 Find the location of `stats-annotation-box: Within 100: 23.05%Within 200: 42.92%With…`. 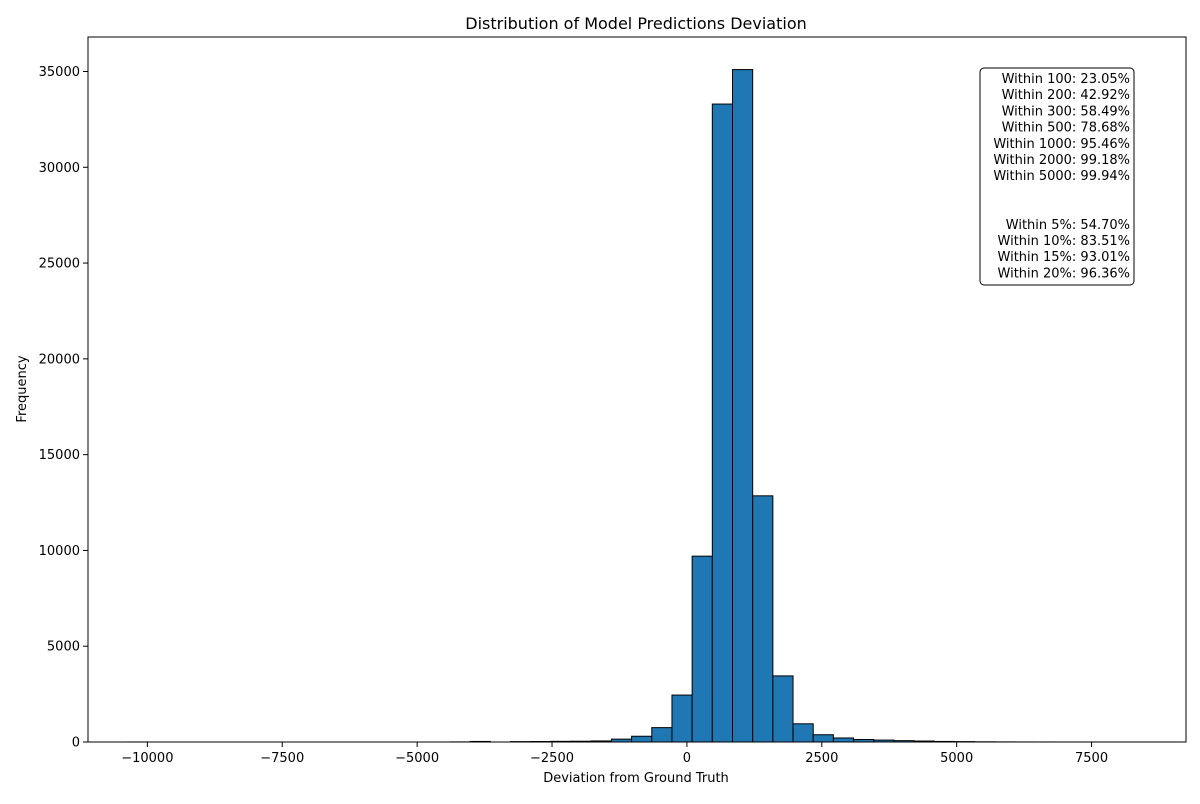

stats-annotation-box: Within 100: 23.05%Within 200: 42.92%With… is located at coordinates (1057, 176).